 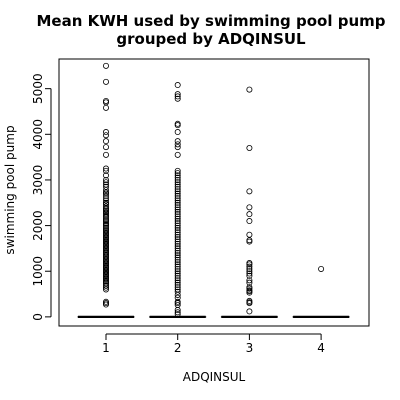 I want to click on y-axis-label: swimming pool pump, so click(x=10, y=189).